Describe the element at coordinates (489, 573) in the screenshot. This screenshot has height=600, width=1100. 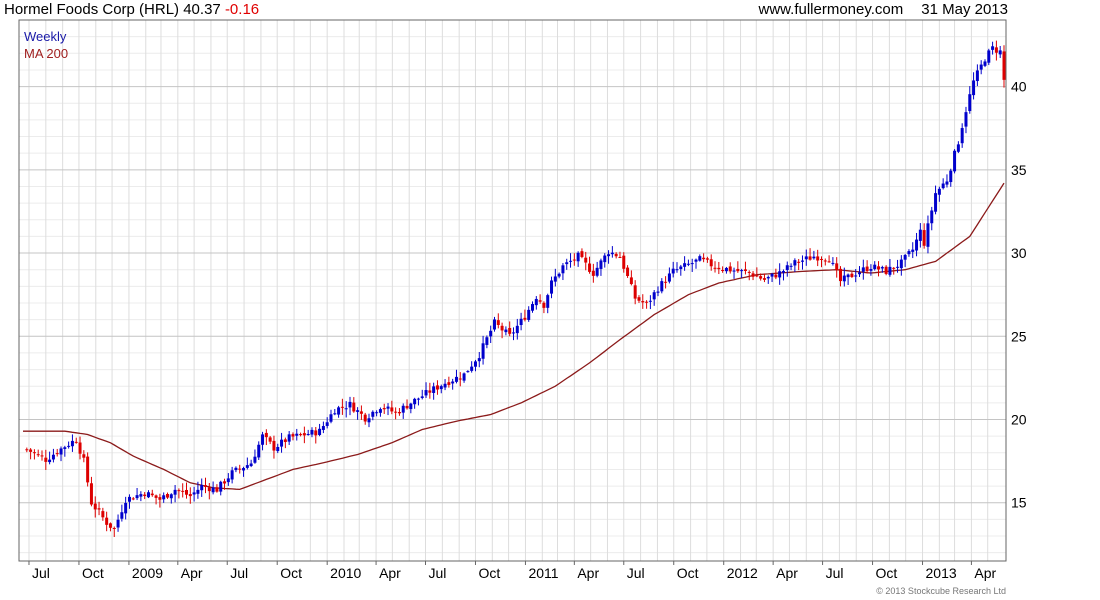
I see `x-tick-label: Oct` at that location.